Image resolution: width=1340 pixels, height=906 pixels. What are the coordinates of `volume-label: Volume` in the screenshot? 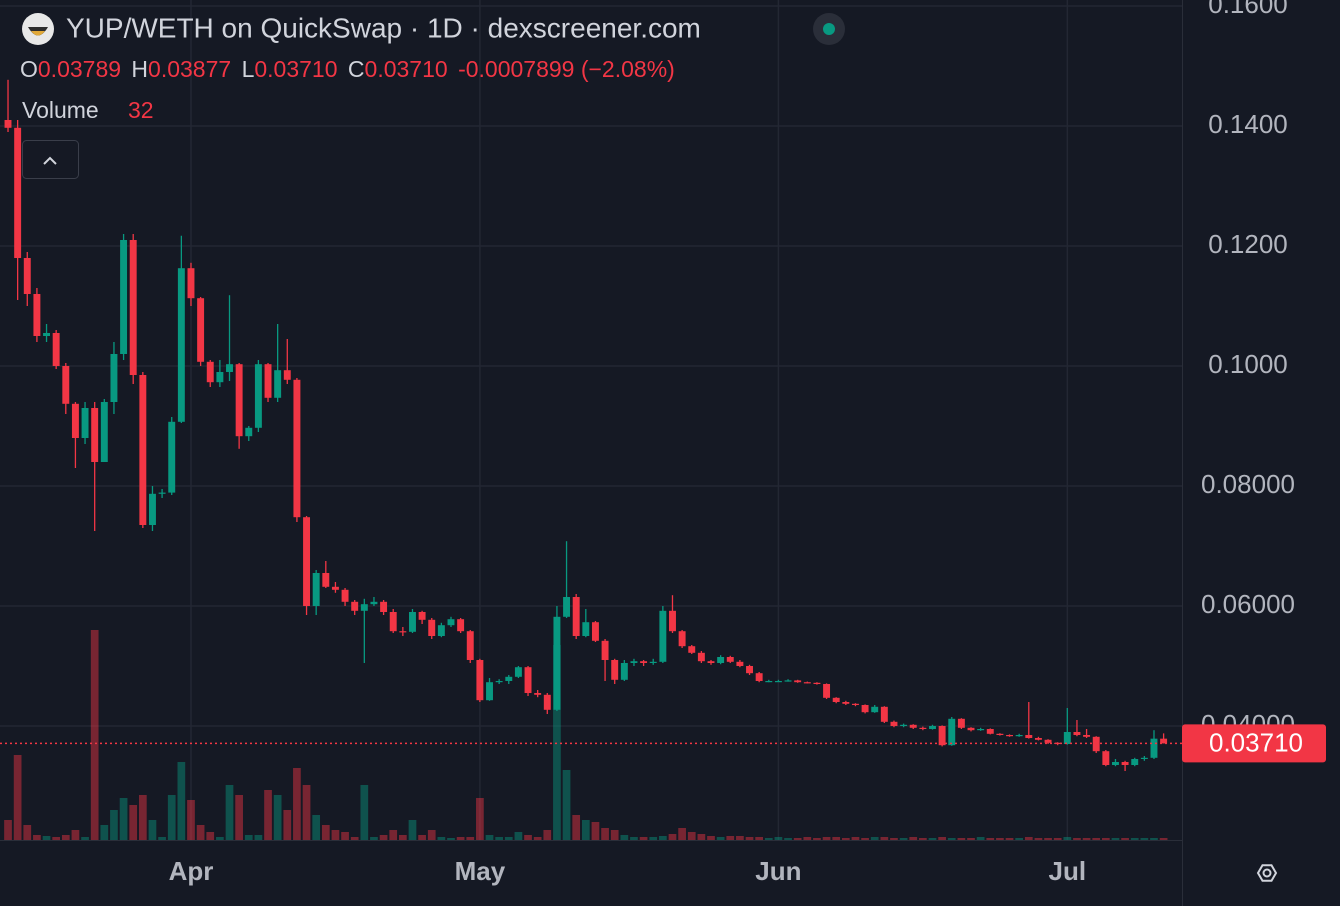 It's located at (60, 110).